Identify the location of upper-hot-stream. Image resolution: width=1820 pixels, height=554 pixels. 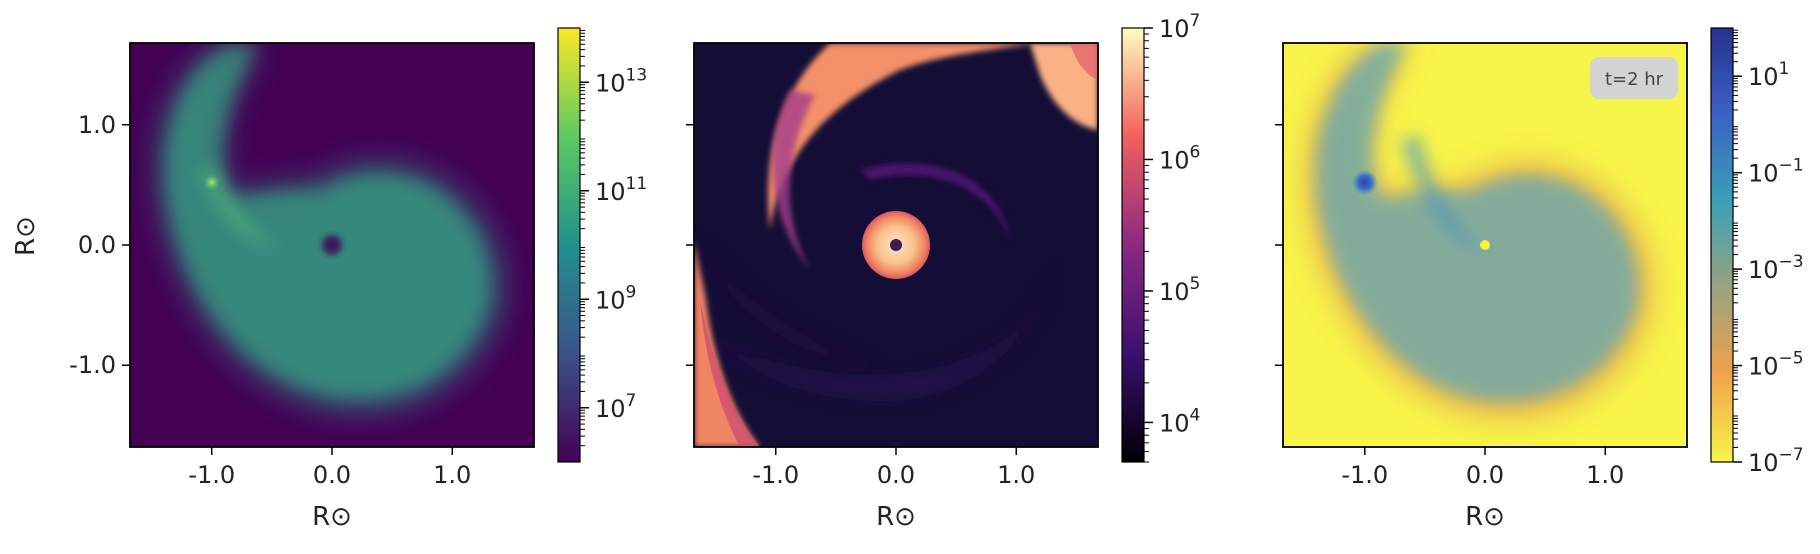
(904, 136).